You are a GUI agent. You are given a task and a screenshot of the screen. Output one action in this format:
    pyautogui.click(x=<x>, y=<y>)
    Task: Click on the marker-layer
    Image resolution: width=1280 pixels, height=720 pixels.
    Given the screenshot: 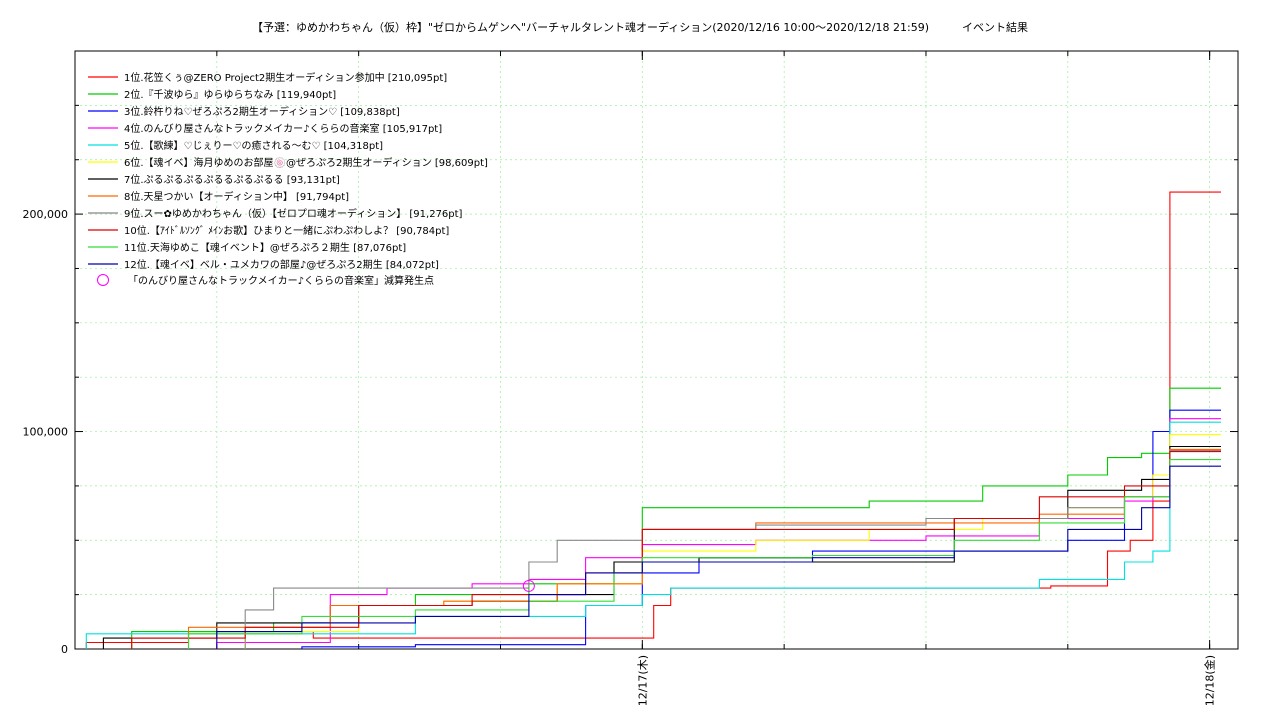 What is the action you would take?
    pyautogui.click(x=528, y=585)
    